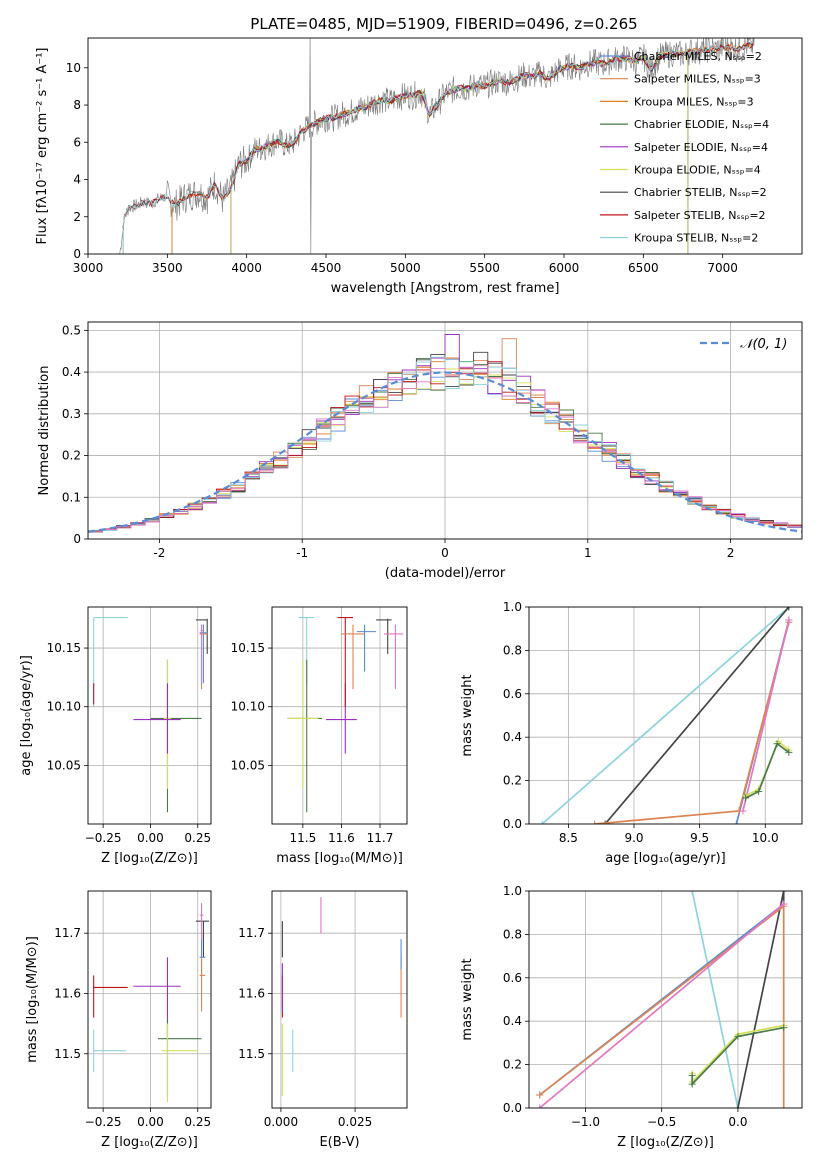  What do you see at coordinates (339, 999) in the screenshot?
I see `mass_vs_ebv-plot-area` at bounding box center [339, 999].